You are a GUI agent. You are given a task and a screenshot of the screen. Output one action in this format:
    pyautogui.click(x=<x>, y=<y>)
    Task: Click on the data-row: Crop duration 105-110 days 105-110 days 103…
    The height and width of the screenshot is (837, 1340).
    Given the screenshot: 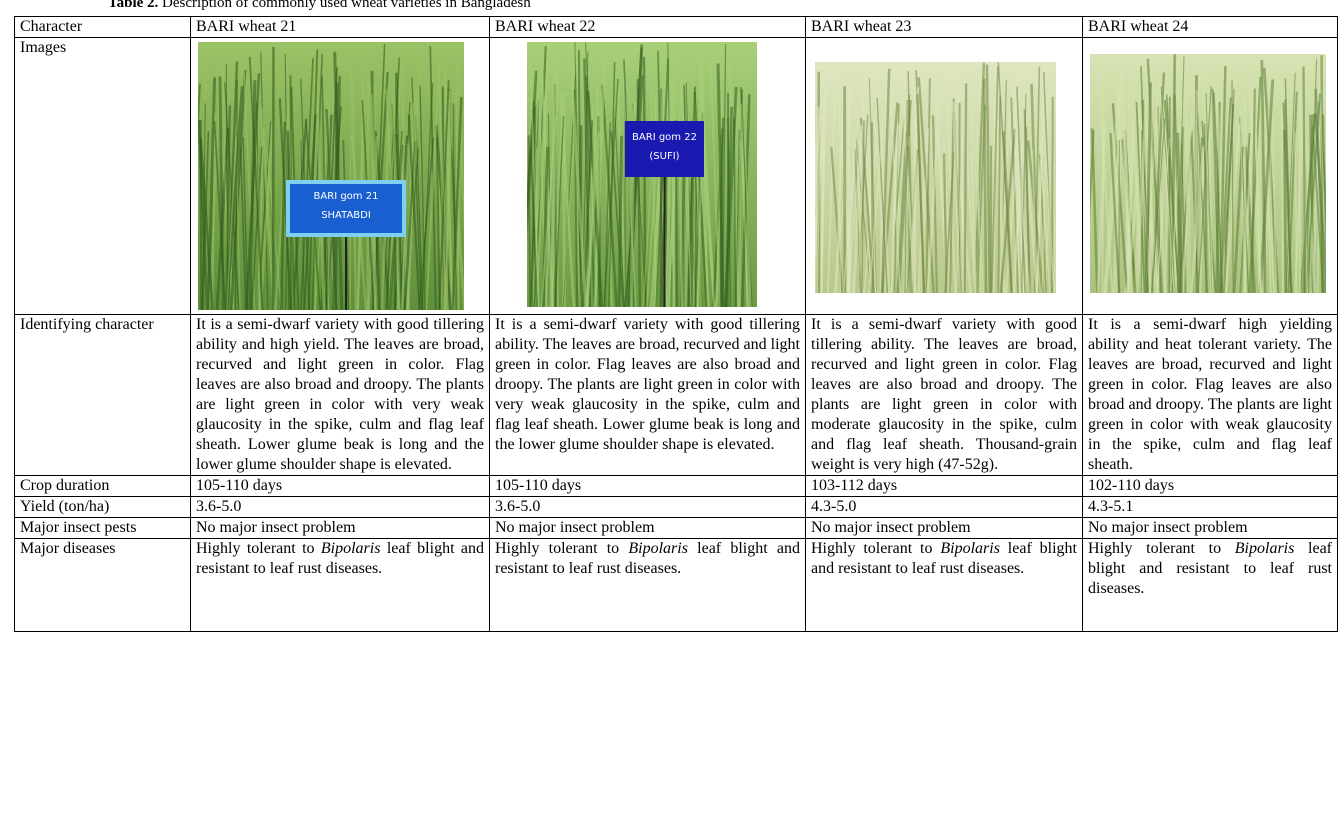 What is the action you would take?
    pyautogui.click(x=676, y=486)
    